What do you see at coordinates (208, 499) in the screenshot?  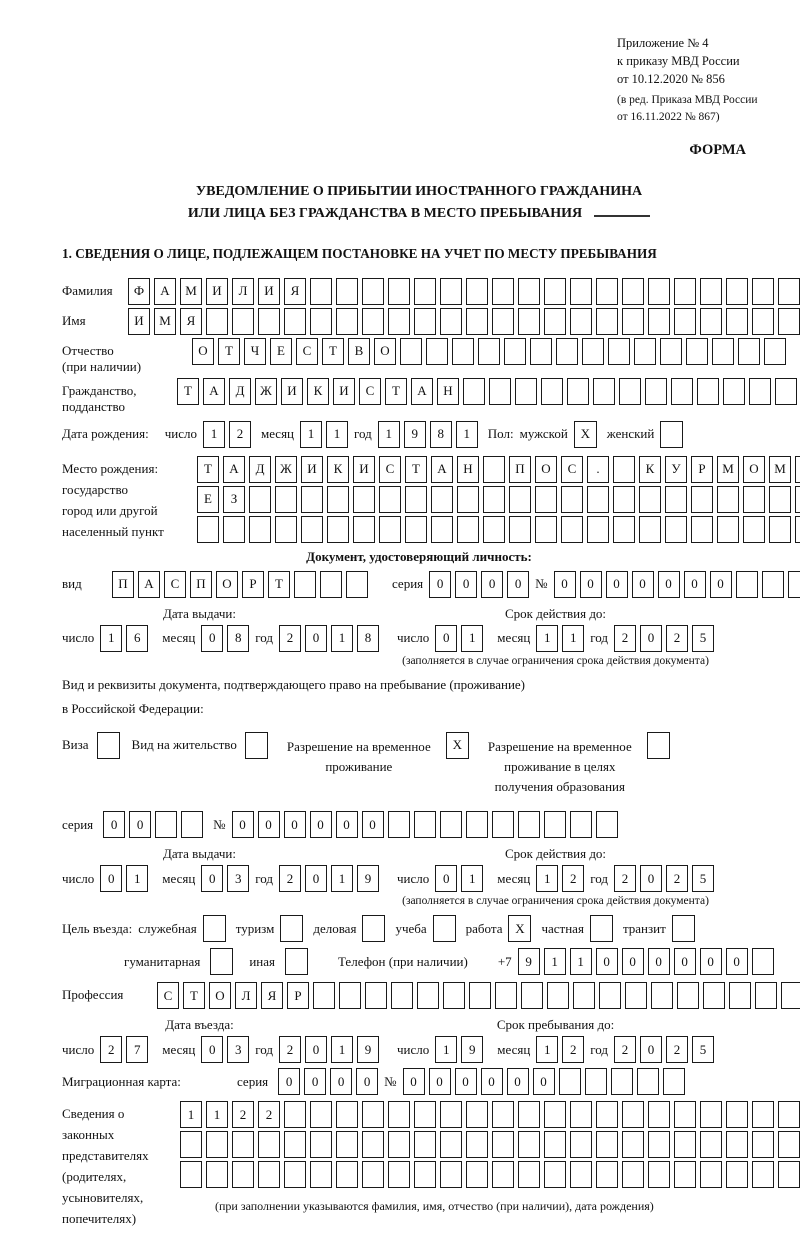 I see `char-cell: Е` at bounding box center [208, 499].